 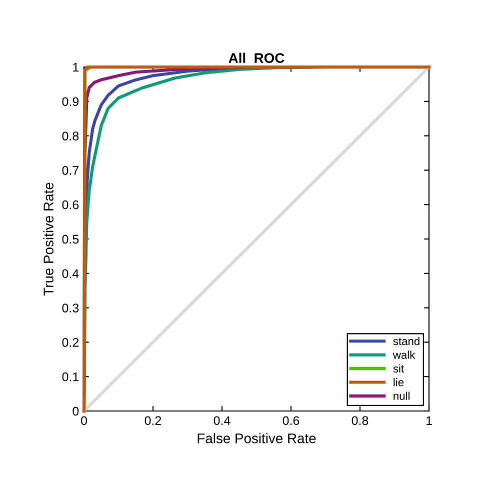 What do you see at coordinates (222, 421) in the screenshot?
I see `x-tick-label: 0.4` at bounding box center [222, 421].